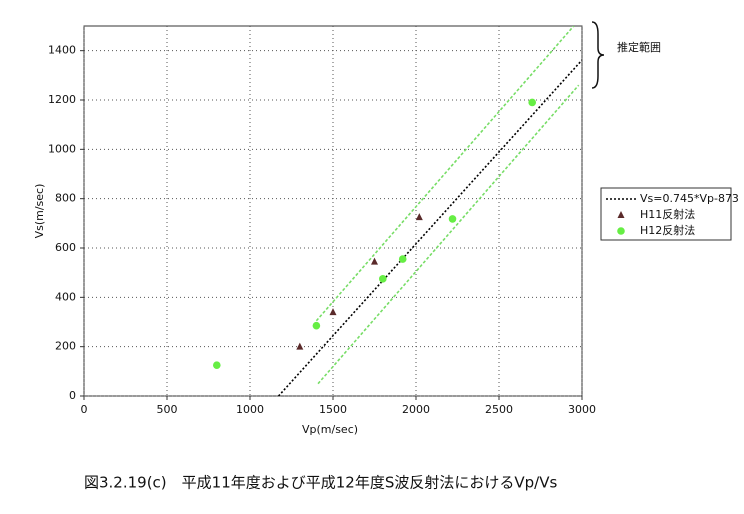  Describe the element at coordinates (582, 409) in the screenshot. I see `x-tick-label: 3000` at that location.